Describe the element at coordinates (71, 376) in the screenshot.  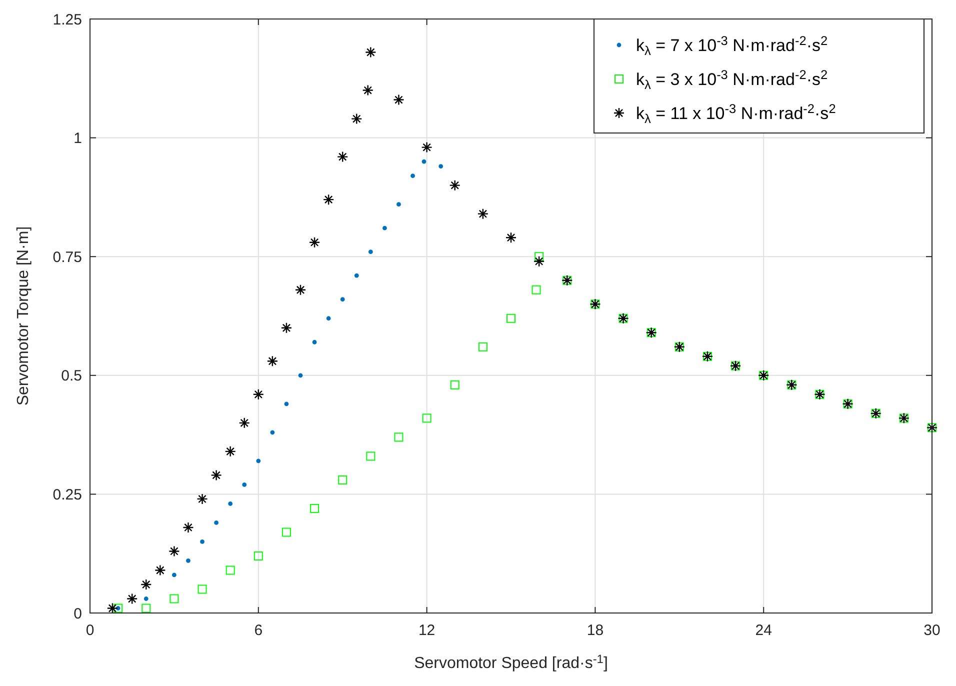
I see `y-tick-label: 0.5` at that location.